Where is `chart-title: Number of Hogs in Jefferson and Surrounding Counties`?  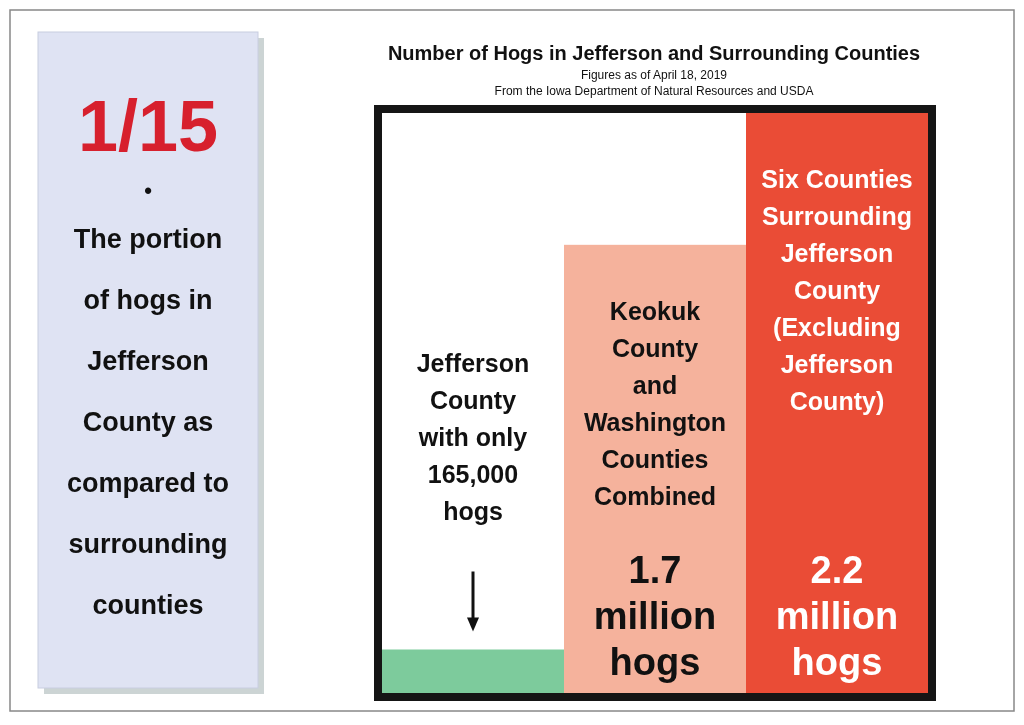
chart-title: Number of Hogs in Jefferson and Surrounding Counties is located at coordinates (654, 53).